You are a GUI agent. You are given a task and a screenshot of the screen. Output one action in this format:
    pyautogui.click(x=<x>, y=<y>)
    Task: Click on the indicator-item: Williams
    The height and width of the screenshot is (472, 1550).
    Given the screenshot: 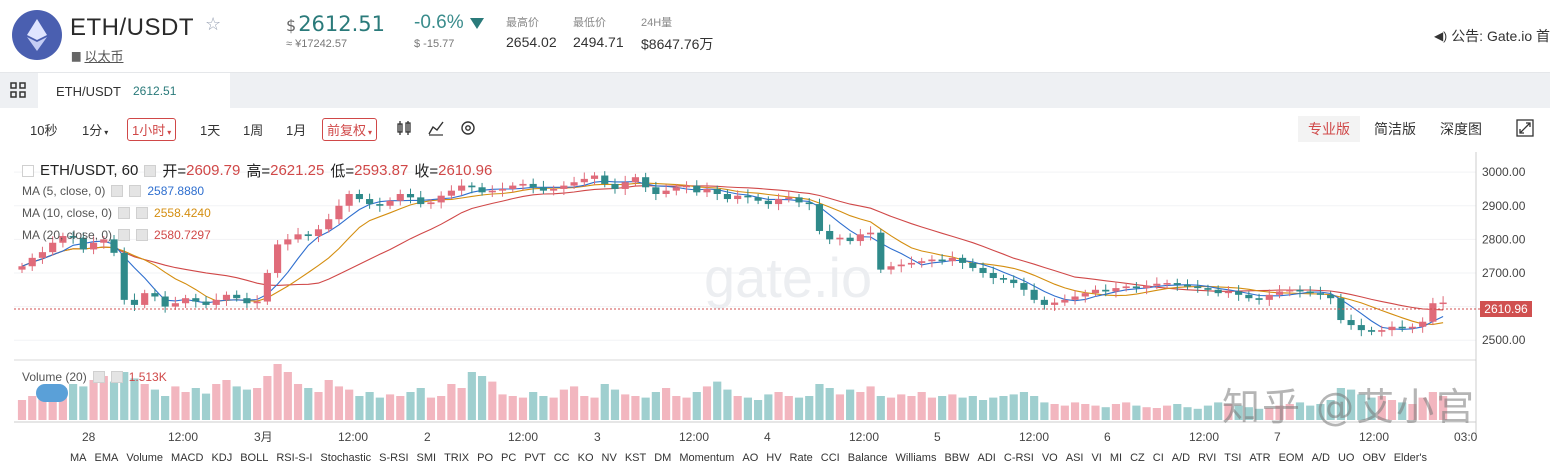 What is the action you would take?
    pyautogui.click(x=916, y=458)
    